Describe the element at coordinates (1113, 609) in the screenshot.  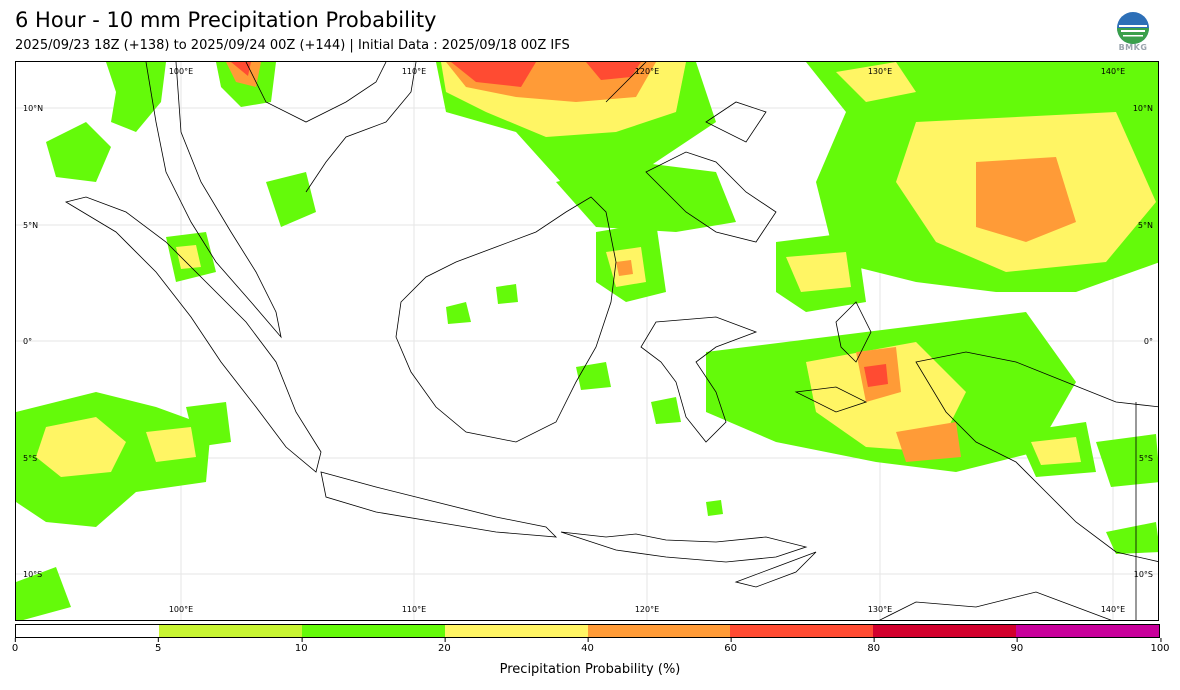
I see `lon-label-bottom-140: 140°E` at that location.